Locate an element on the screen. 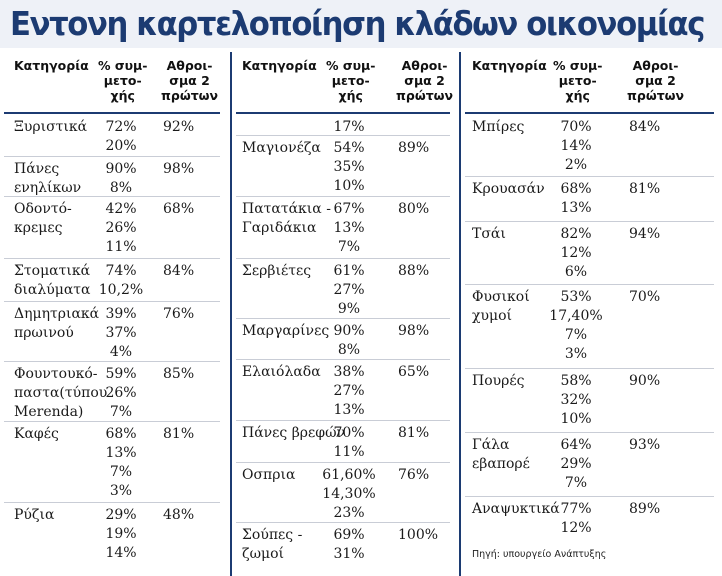 The height and width of the screenshot is (576, 722). category-name: Φουντουκό-παστα(τύπου Merenda) is located at coordinates (60, 393).